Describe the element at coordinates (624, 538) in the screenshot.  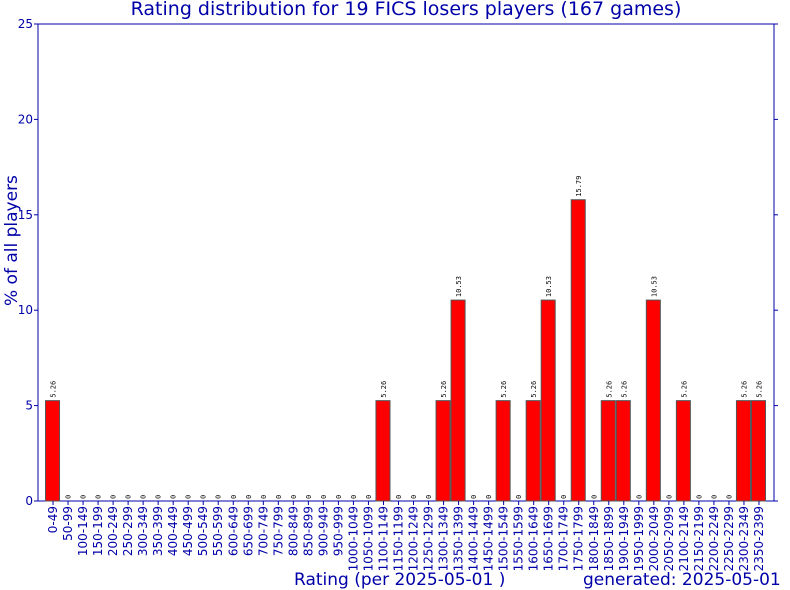
I see `x-tick-label: 1900-1949` at that location.